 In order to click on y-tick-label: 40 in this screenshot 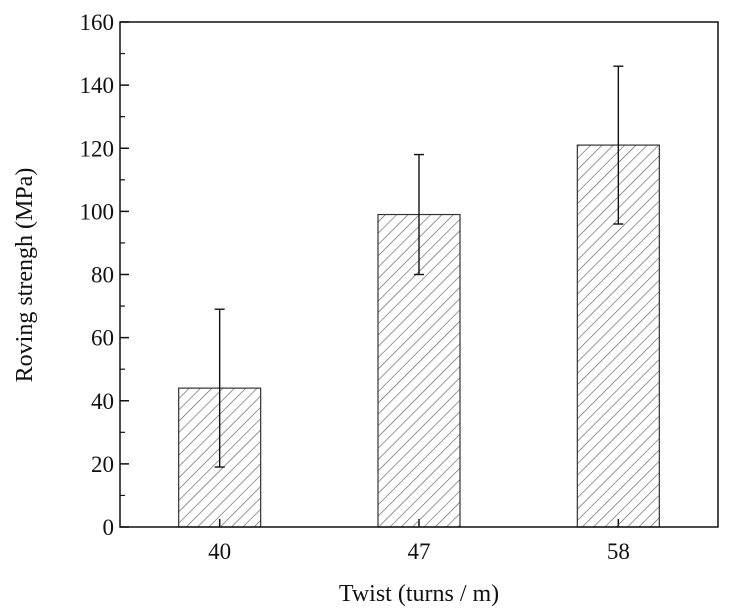, I will do `click(102, 401)`.